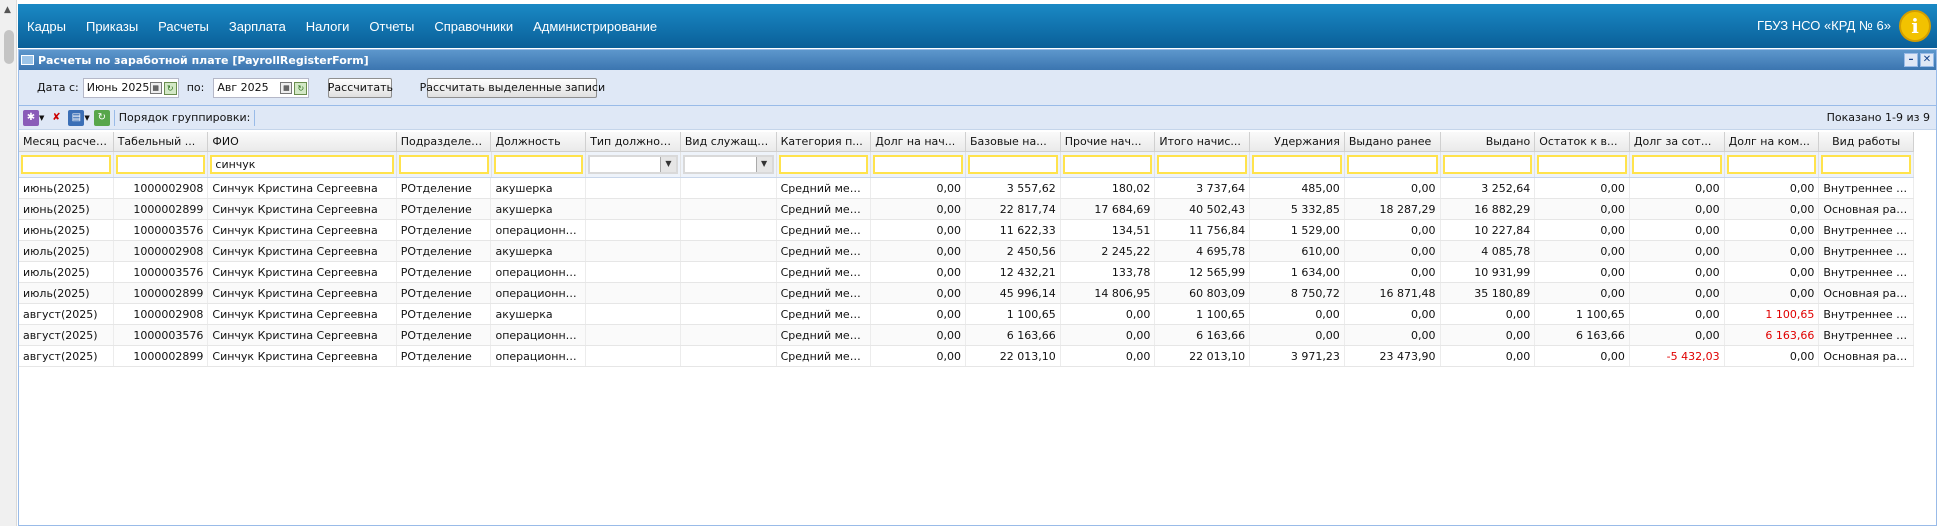 This screenshot has height=526, width=1937. I want to click on table-cell: 2 245,22, so click(1108, 251).